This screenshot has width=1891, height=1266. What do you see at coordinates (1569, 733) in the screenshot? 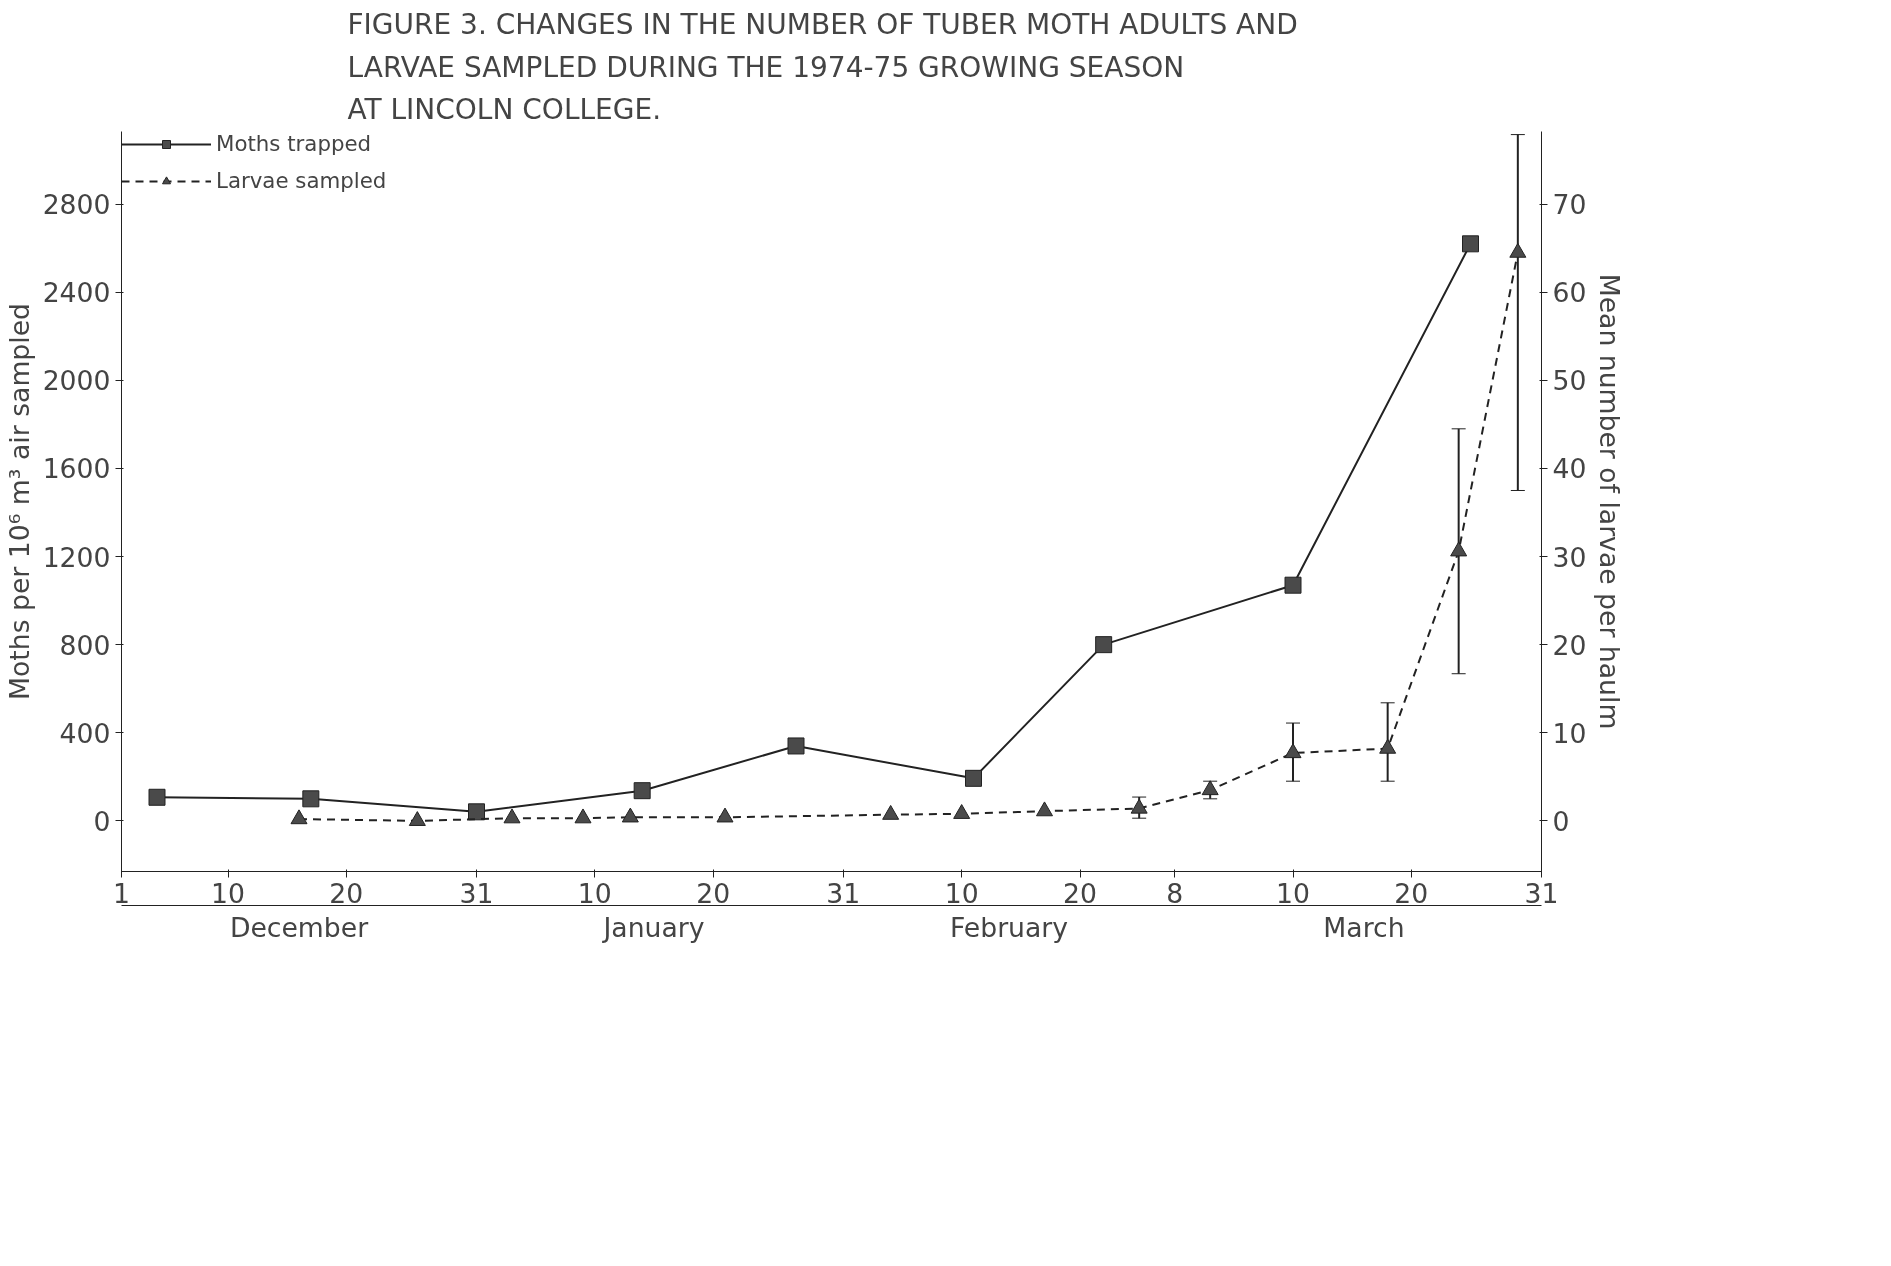
I see `y2-tick-label: 10` at bounding box center [1569, 733].